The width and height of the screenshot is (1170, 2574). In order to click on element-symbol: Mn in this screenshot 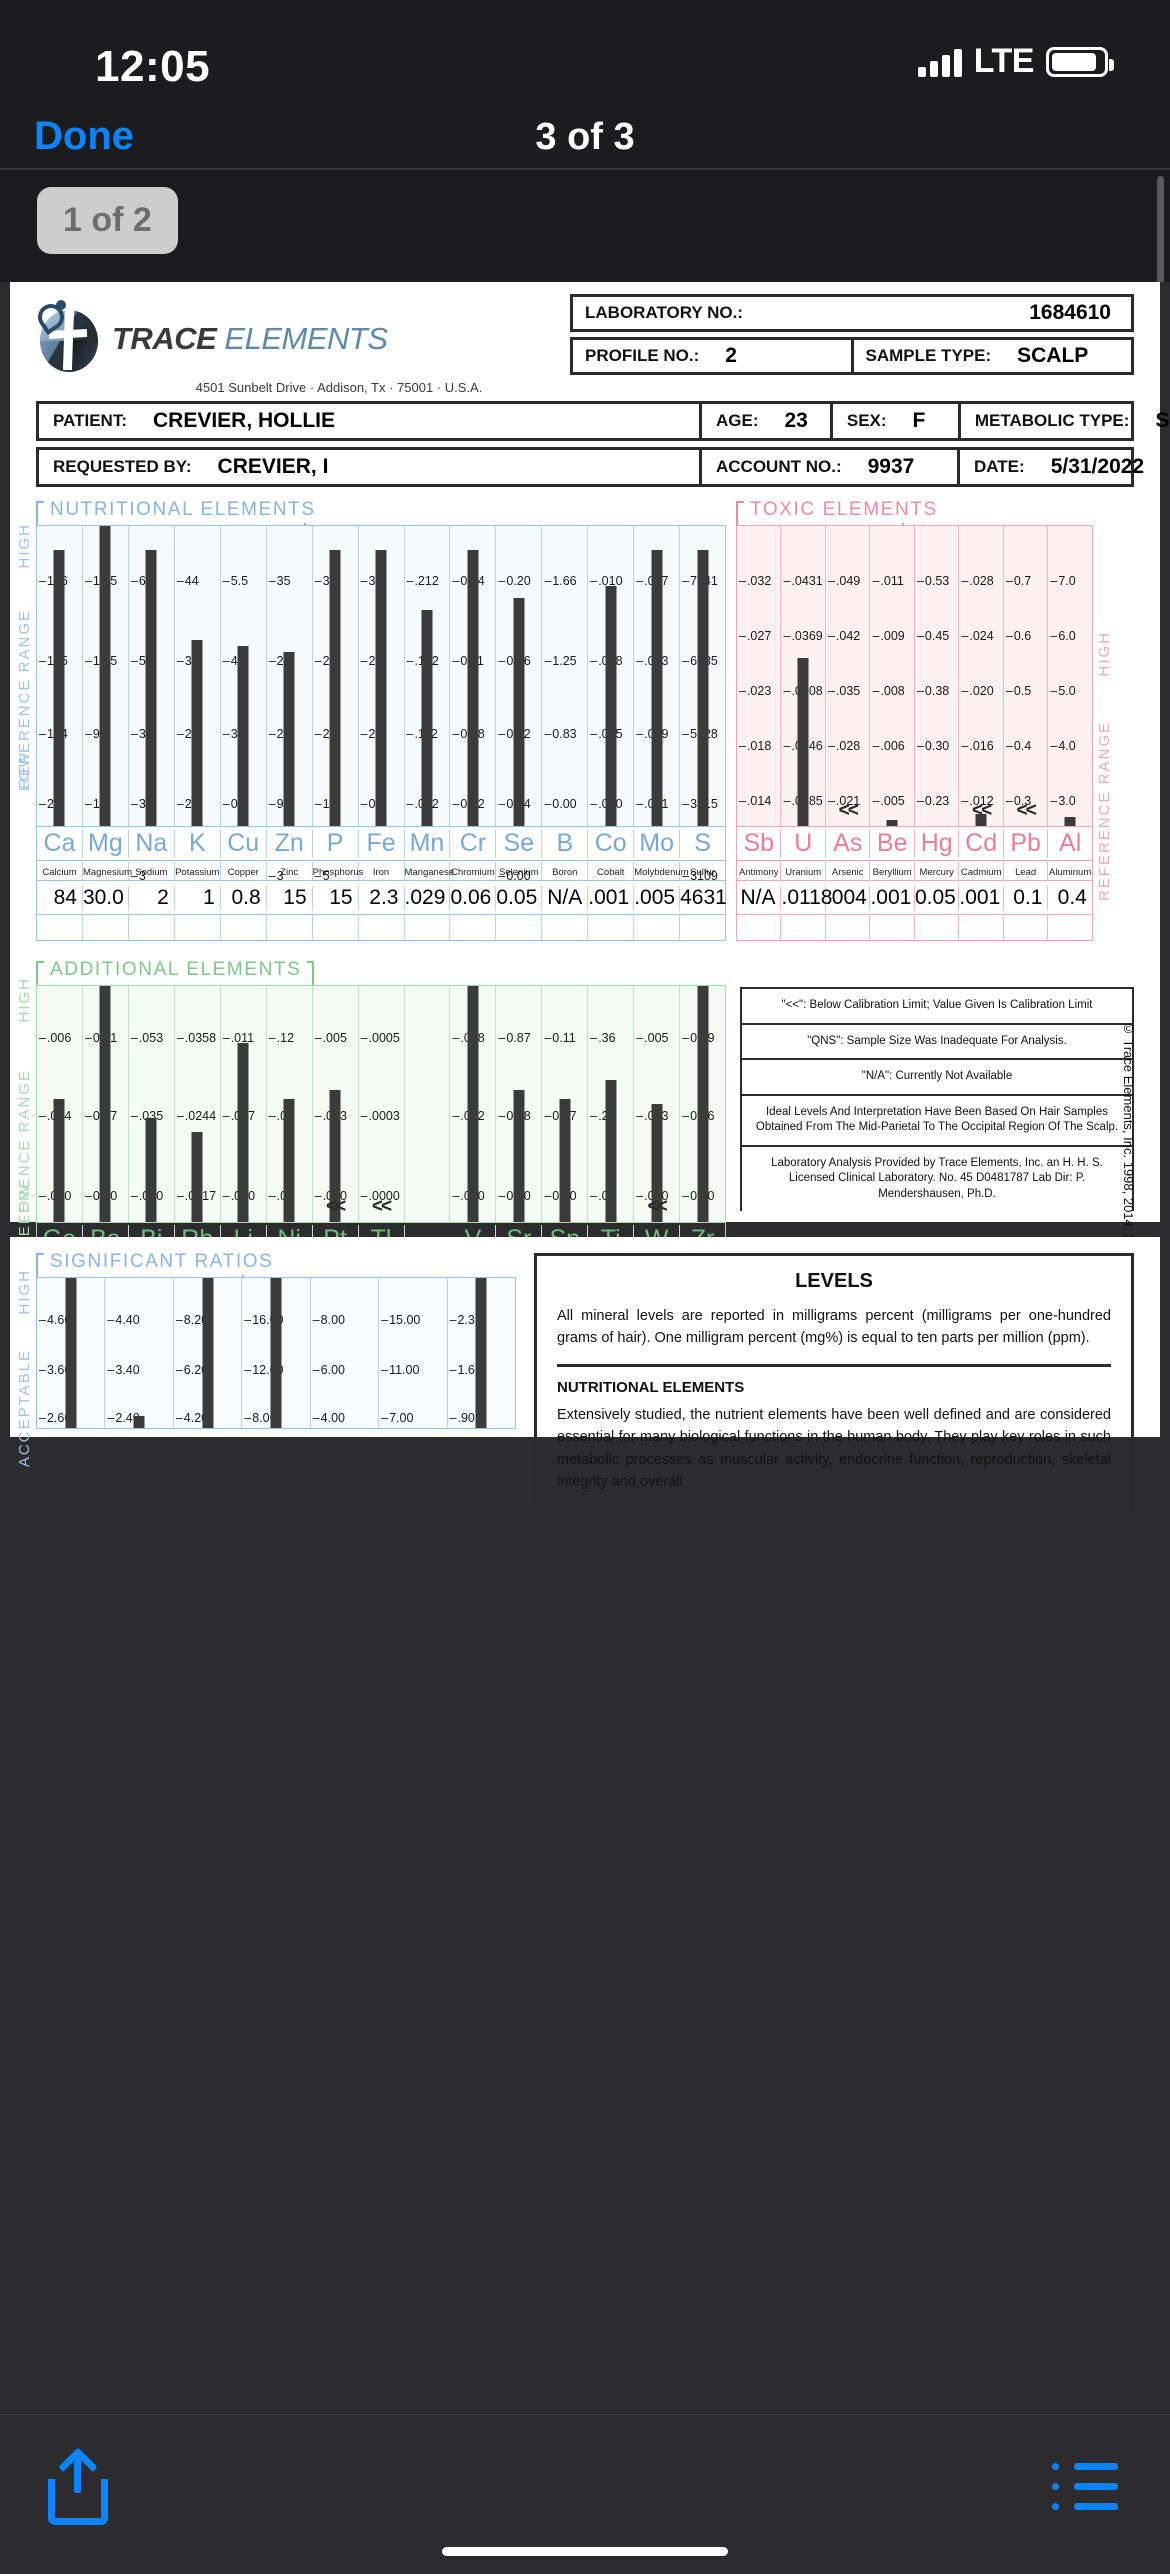, I will do `click(428, 843)`.